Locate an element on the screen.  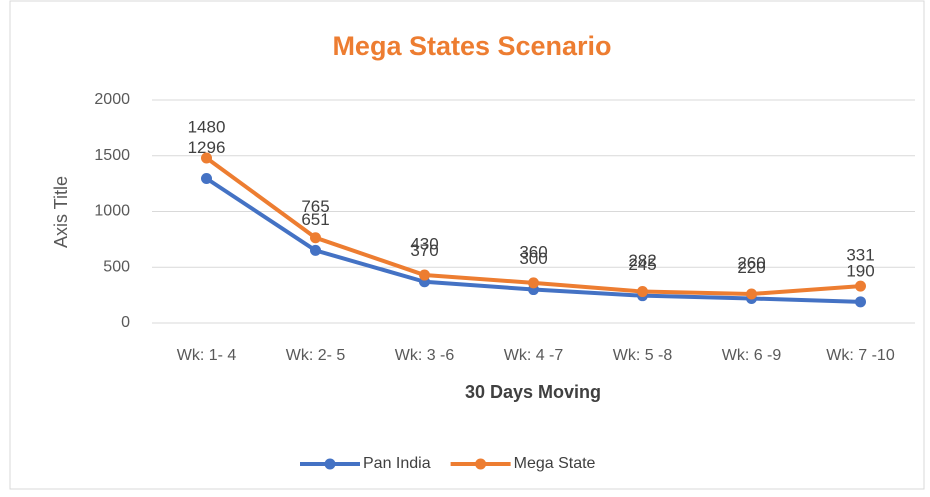
legend-label: Mega State is located at coordinates (555, 463).